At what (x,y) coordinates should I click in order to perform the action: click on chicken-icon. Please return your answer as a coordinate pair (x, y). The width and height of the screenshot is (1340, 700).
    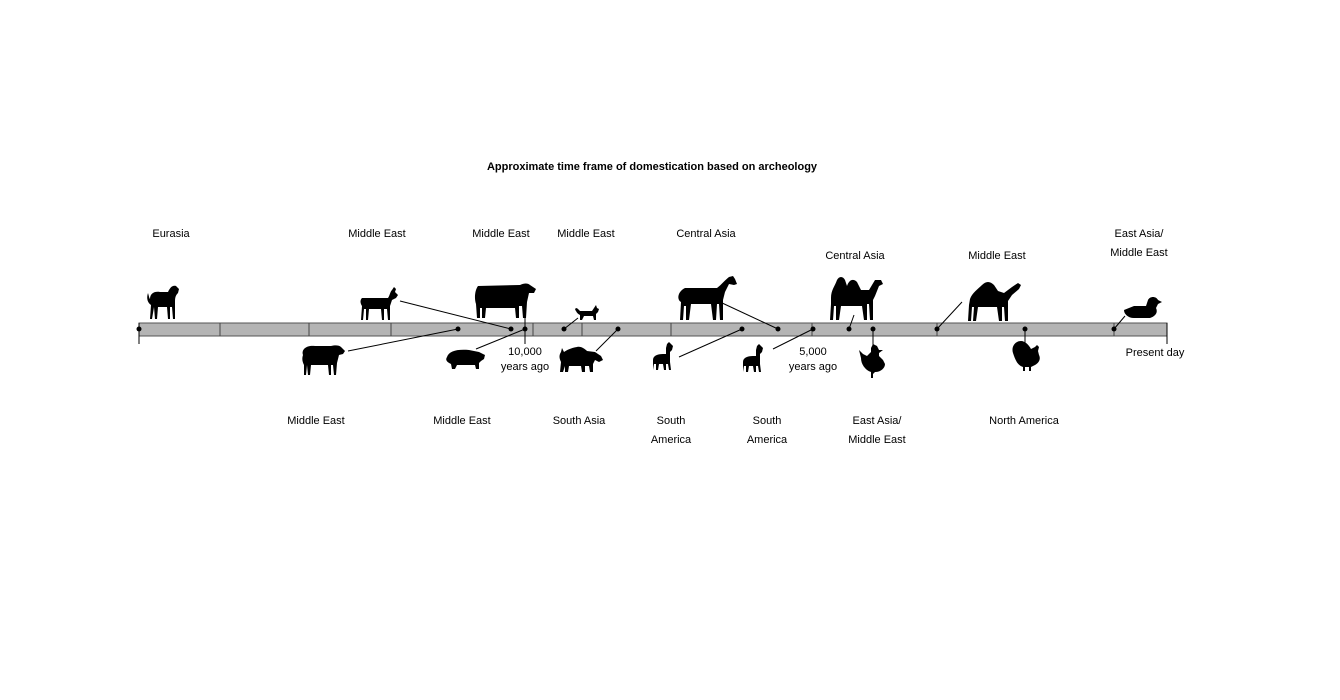
    Looking at the image, I should click on (872, 361).